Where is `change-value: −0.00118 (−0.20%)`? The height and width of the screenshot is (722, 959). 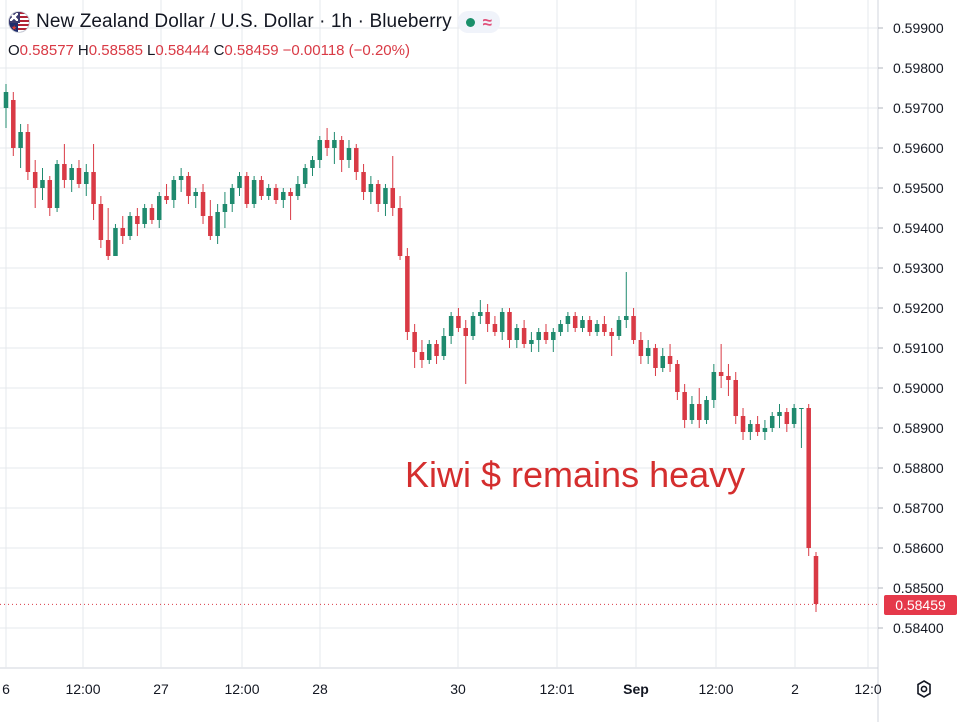 change-value: −0.00118 (−0.20%) is located at coordinates (346, 50).